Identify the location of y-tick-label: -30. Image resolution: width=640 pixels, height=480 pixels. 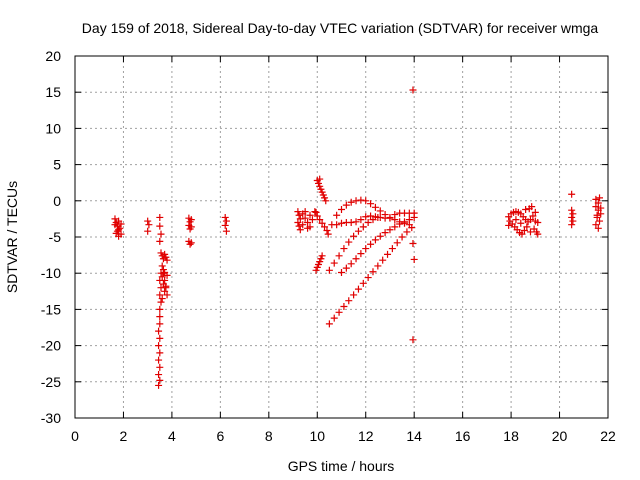
(51, 418).